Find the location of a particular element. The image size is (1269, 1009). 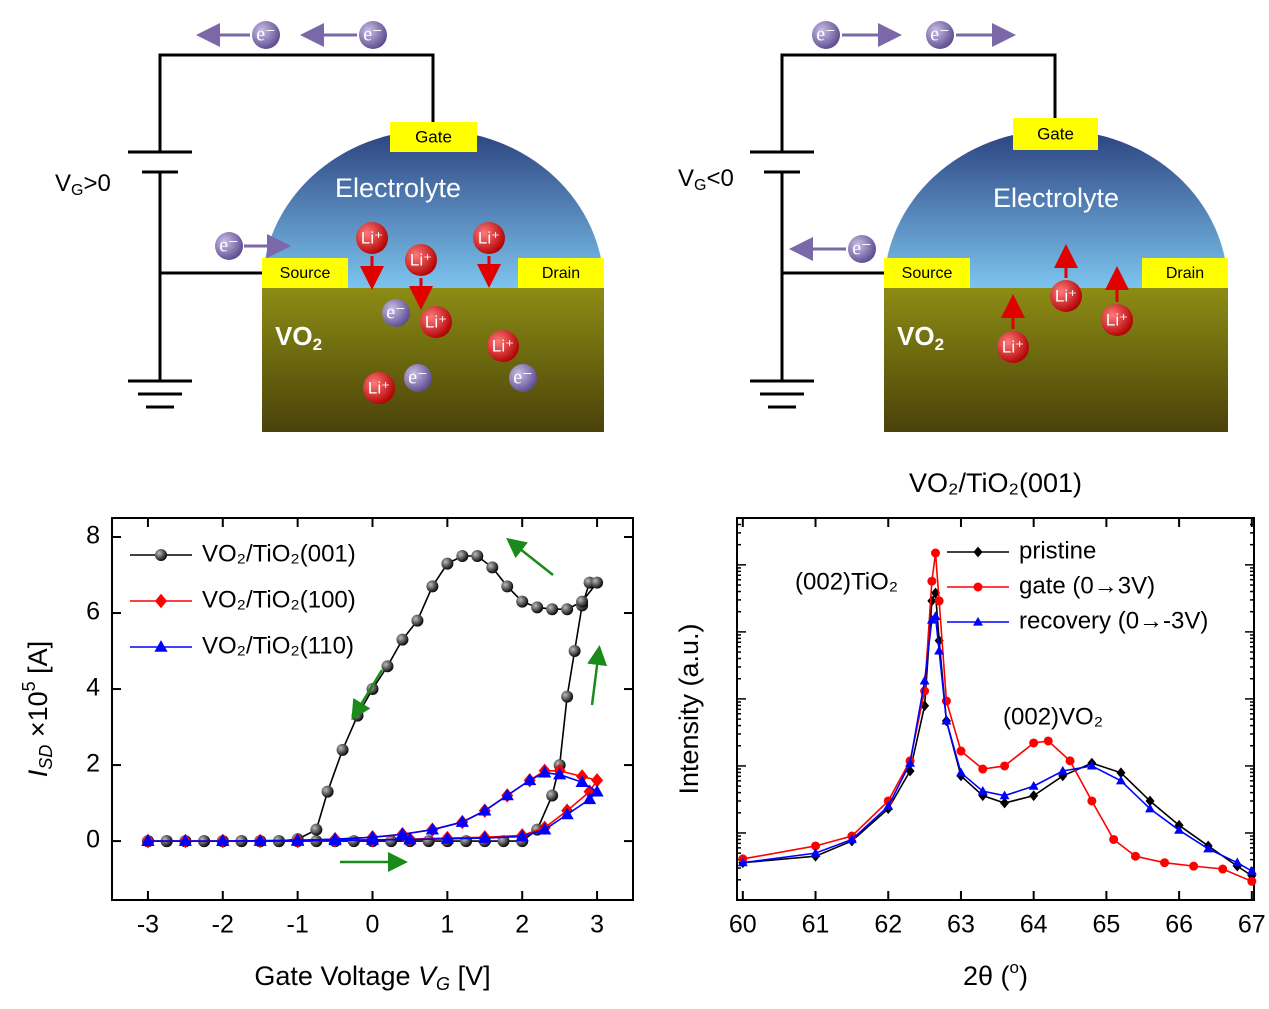

y-axis-label-part: SD is located at coordinates (46, 757).